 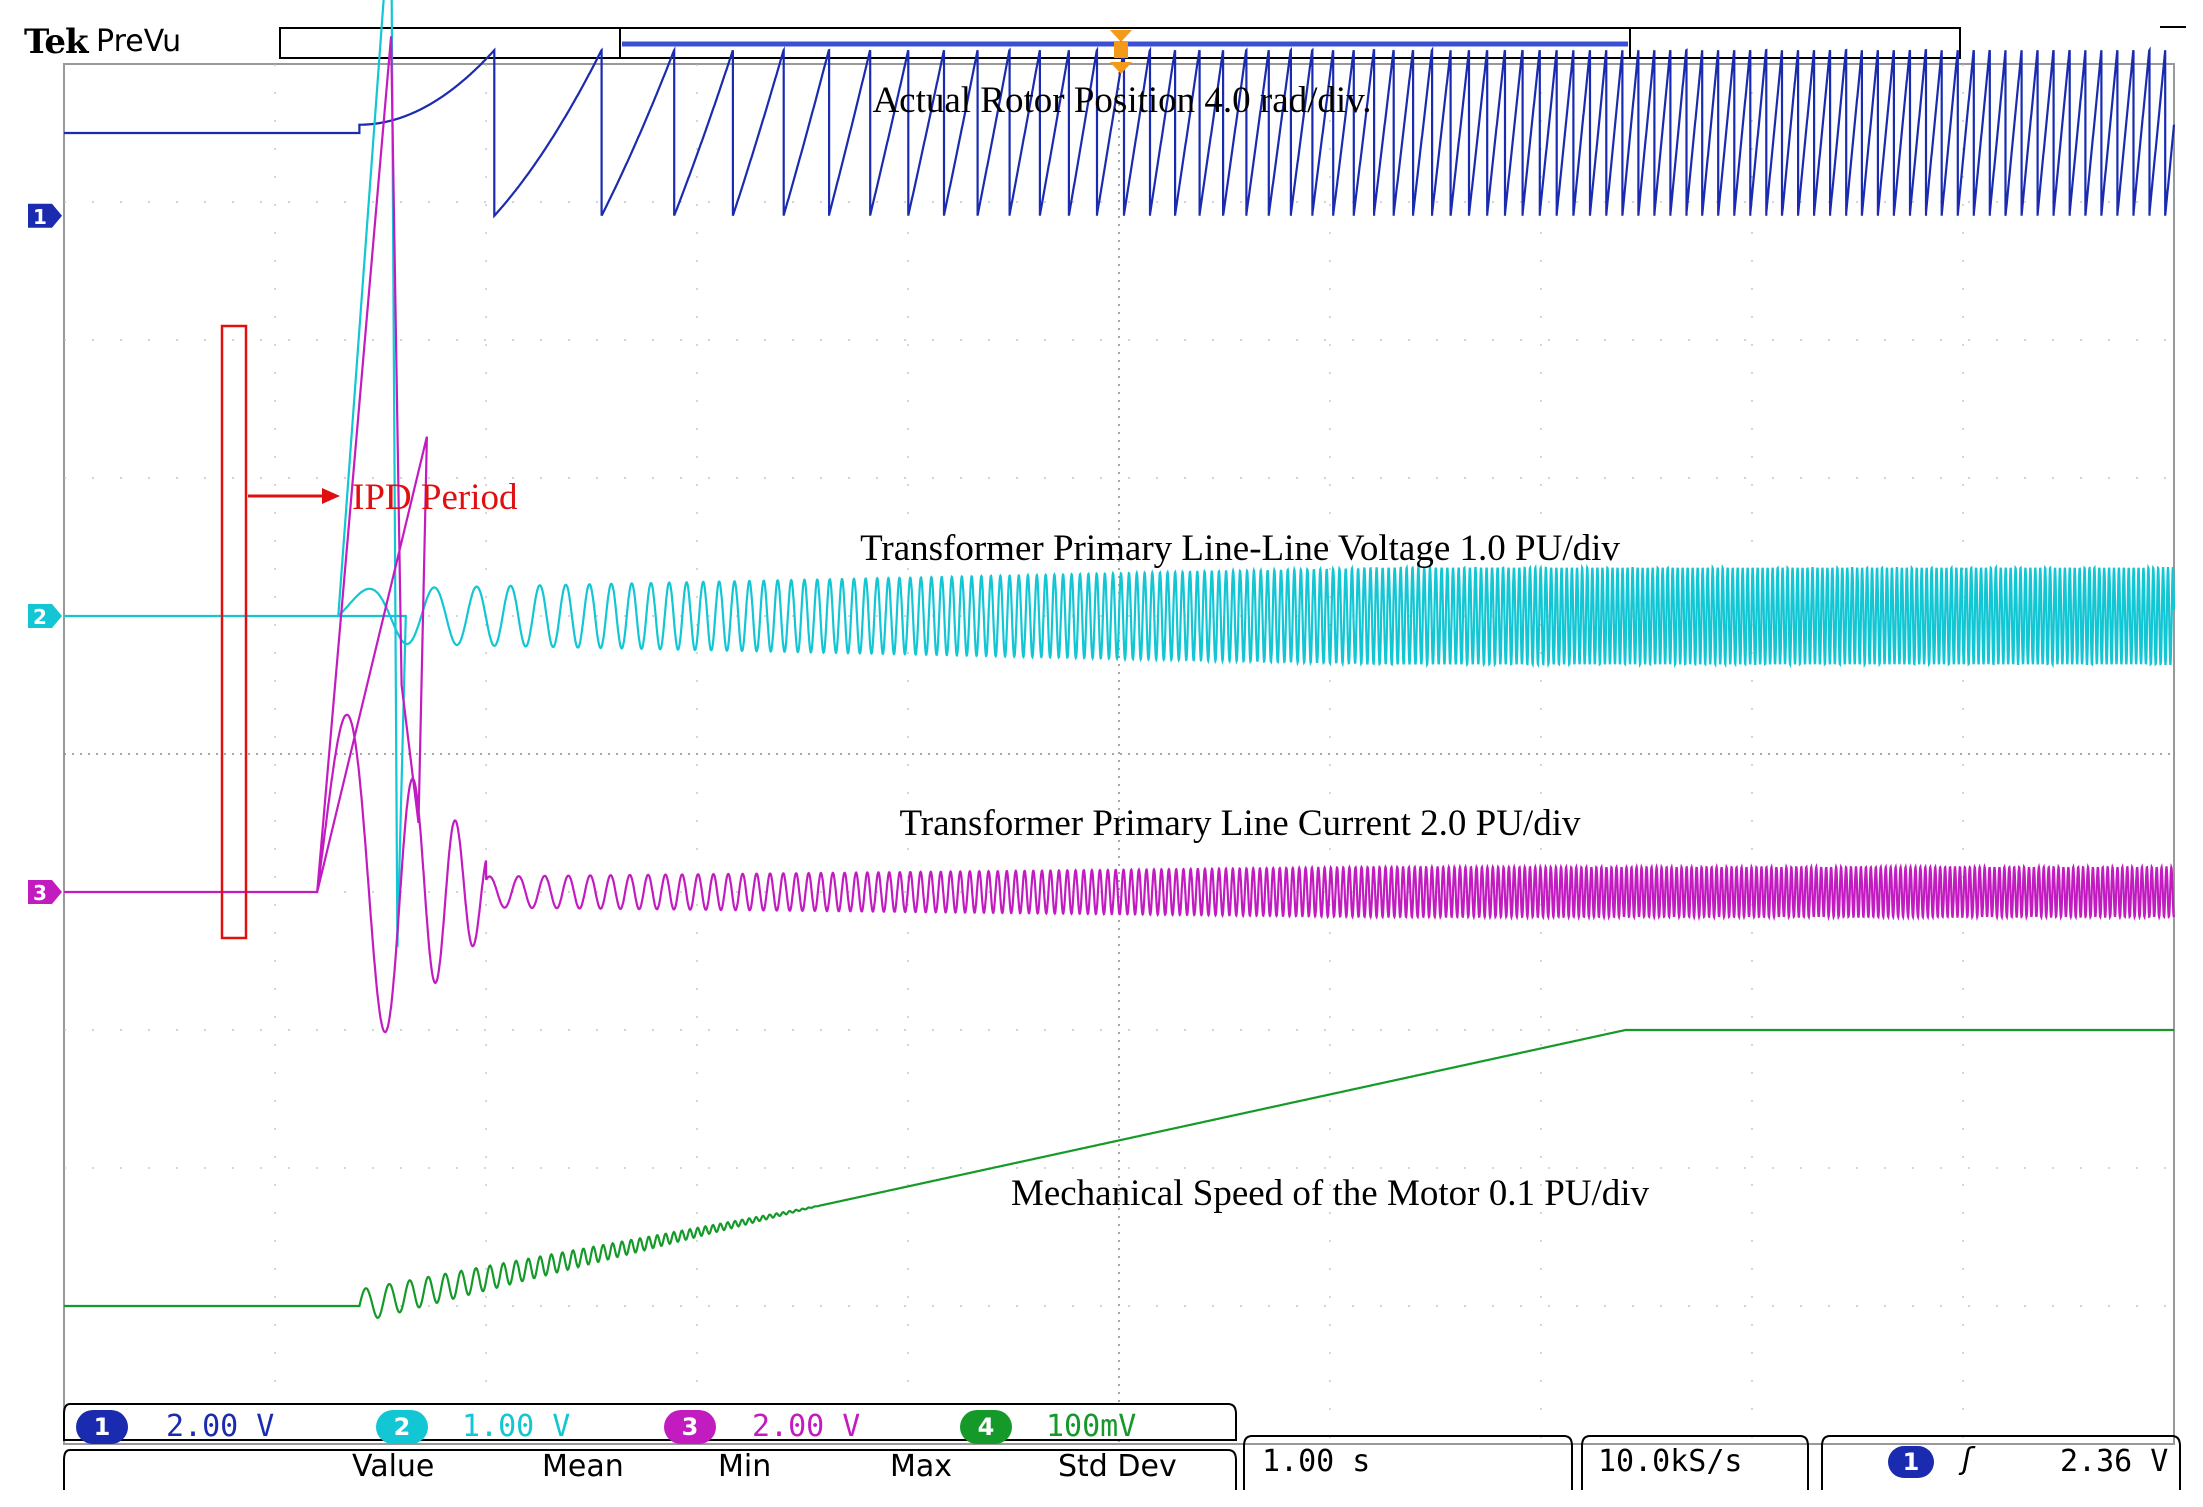 I want to click on brand-logo: Tek, so click(x=56, y=42).